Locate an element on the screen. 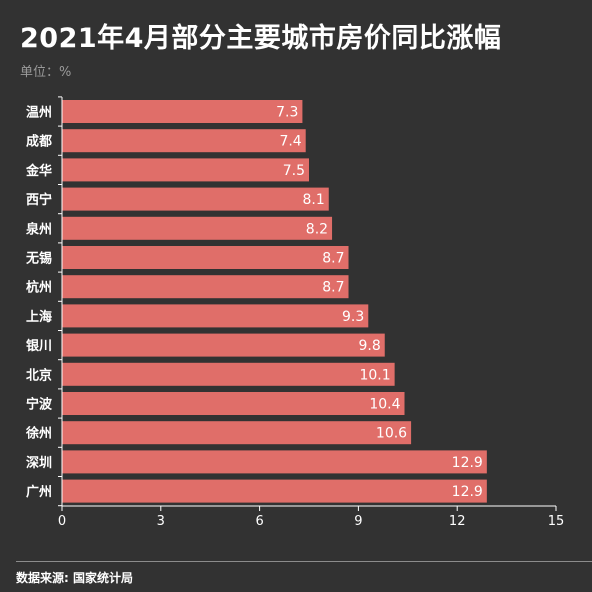 The width and height of the screenshot is (592, 592). source-note: 数据来源: 国家统计局 is located at coordinates (74, 578).